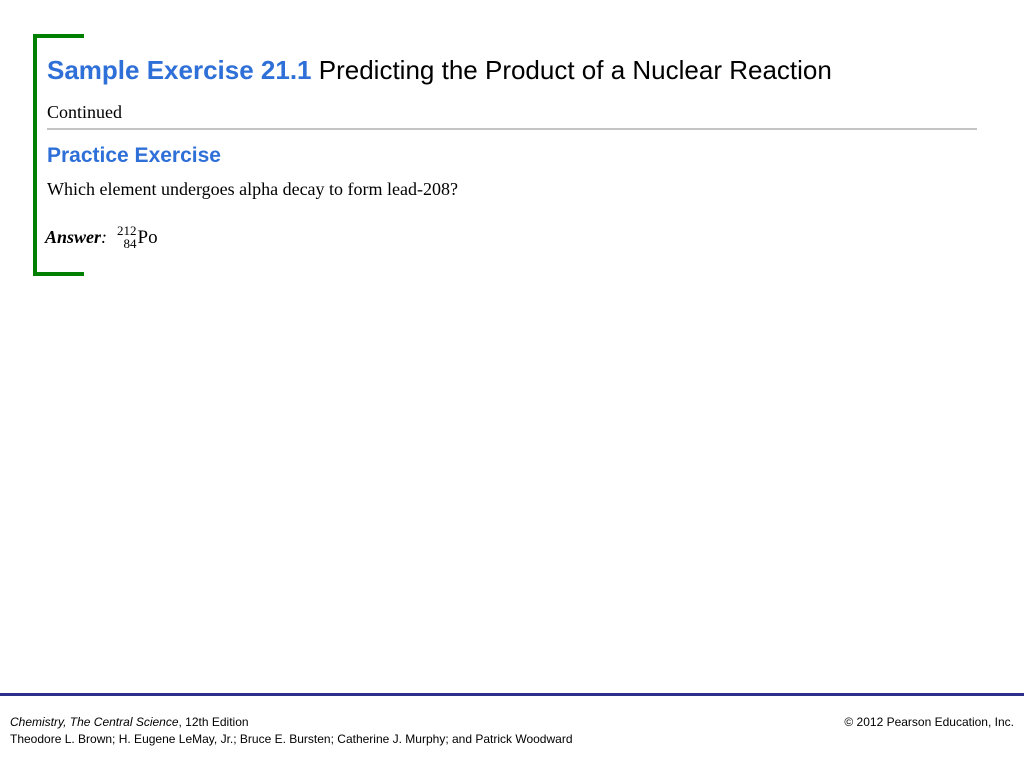 The image size is (1024, 768). Describe the element at coordinates (84, 112) in the screenshot. I see `continued-label: Continued` at that location.